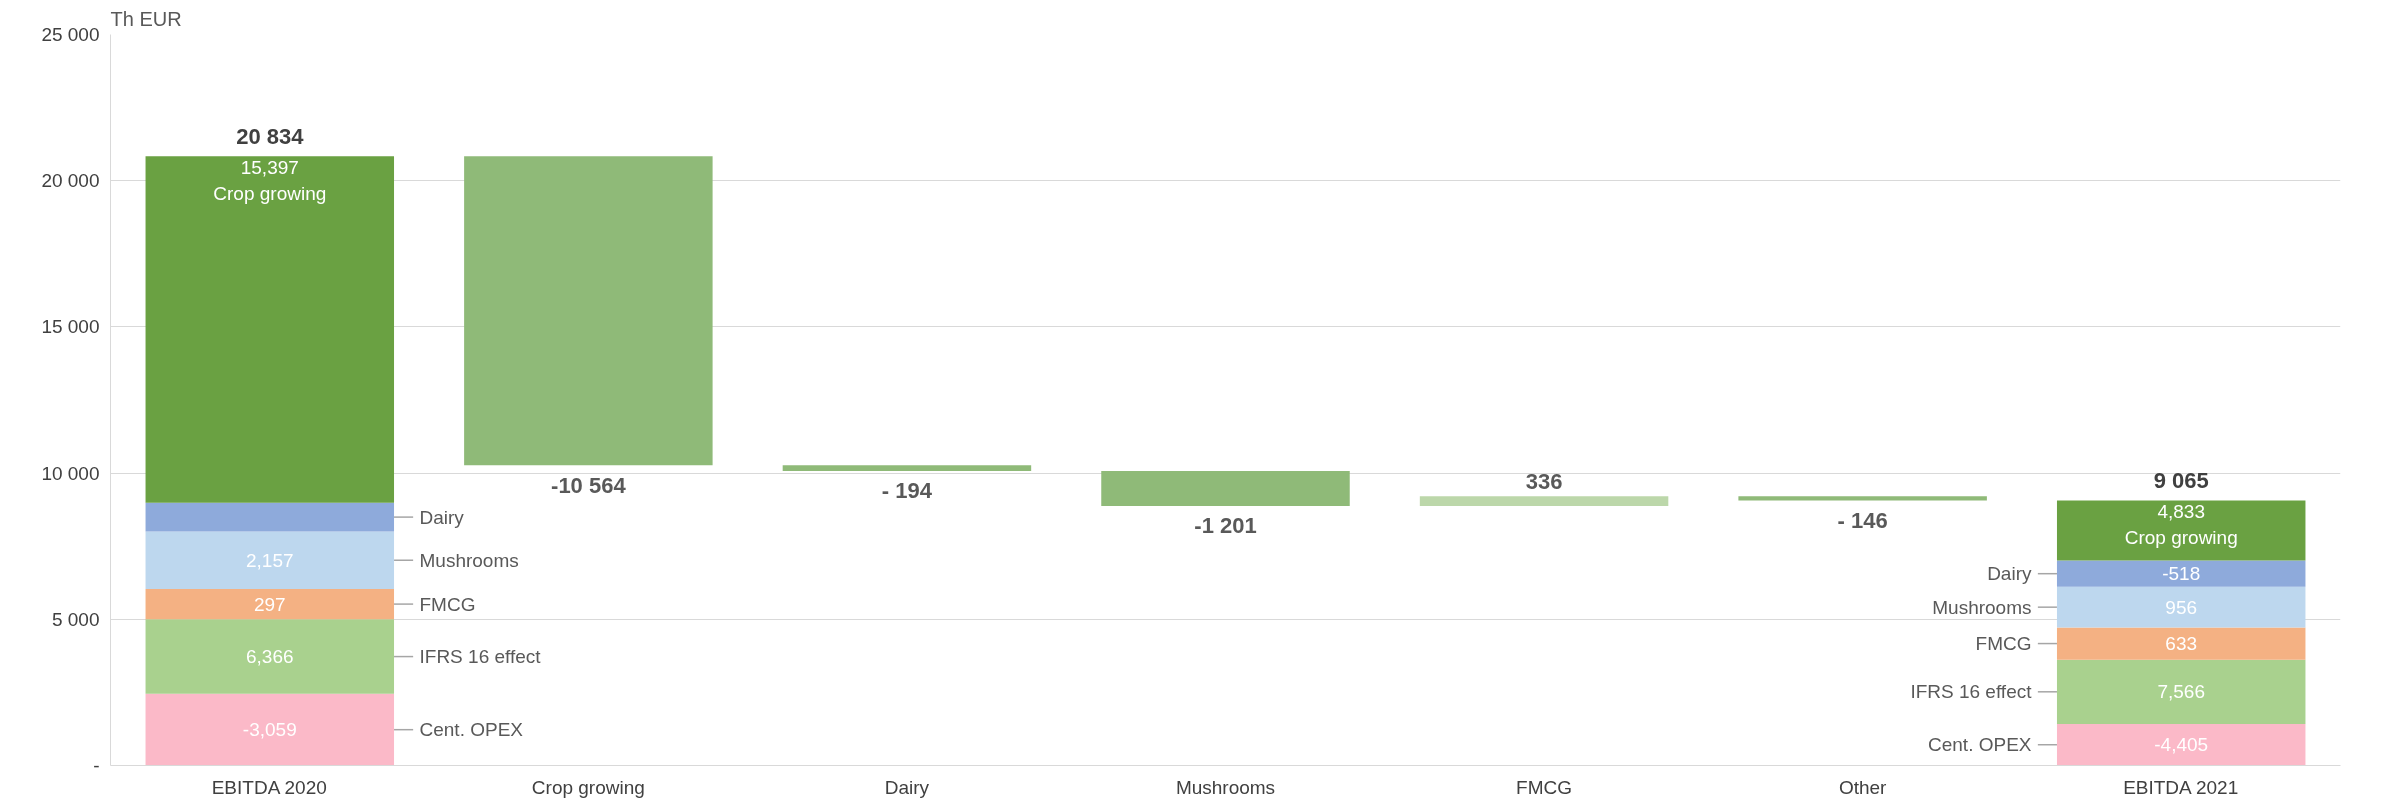 Image resolution: width=2382 pixels, height=809 pixels. Describe the element at coordinates (480, 657) in the screenshot. I see `text: IFRS 16 effect` at that location.